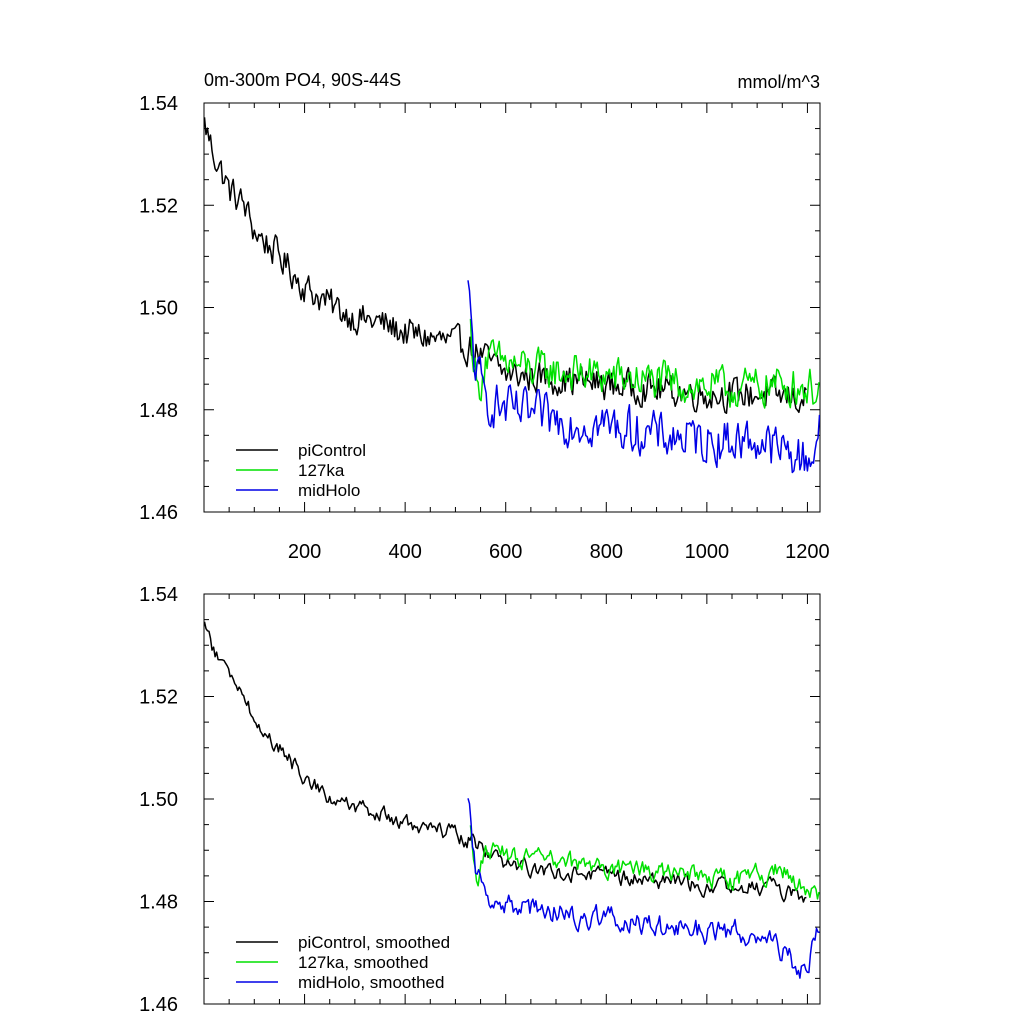  Describe the element at coordinates (374, 942) in the screenshot. I see `legend-label: piControl, smoothed` at that location.